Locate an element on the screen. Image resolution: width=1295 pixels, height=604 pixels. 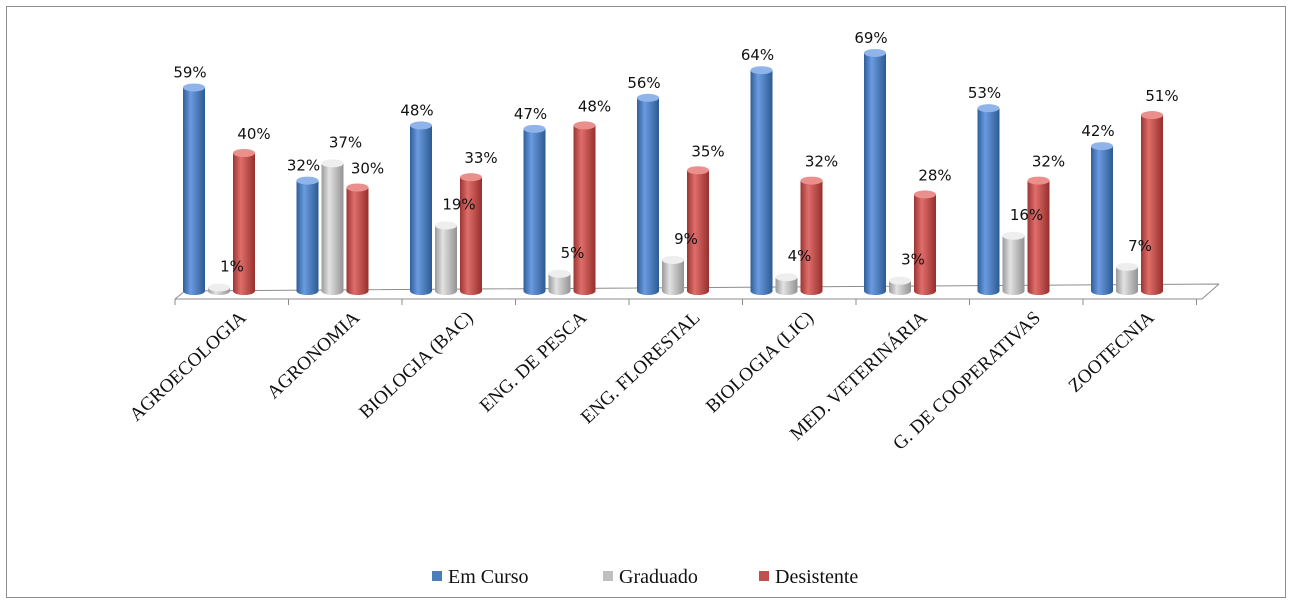
data-label: 16% is located at coordinates (1026, 215).